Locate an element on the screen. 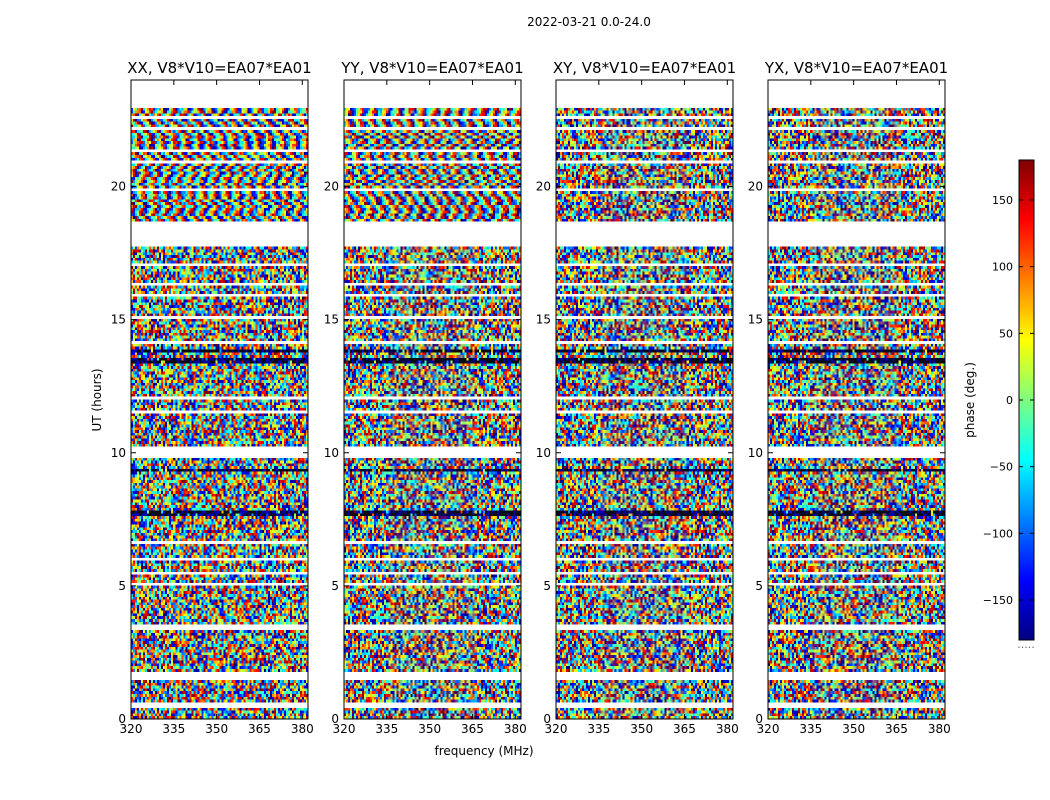 This screenshot has height=800, width=1050. y-axis-label: UT (hours) is located at coordinates (97, 399).